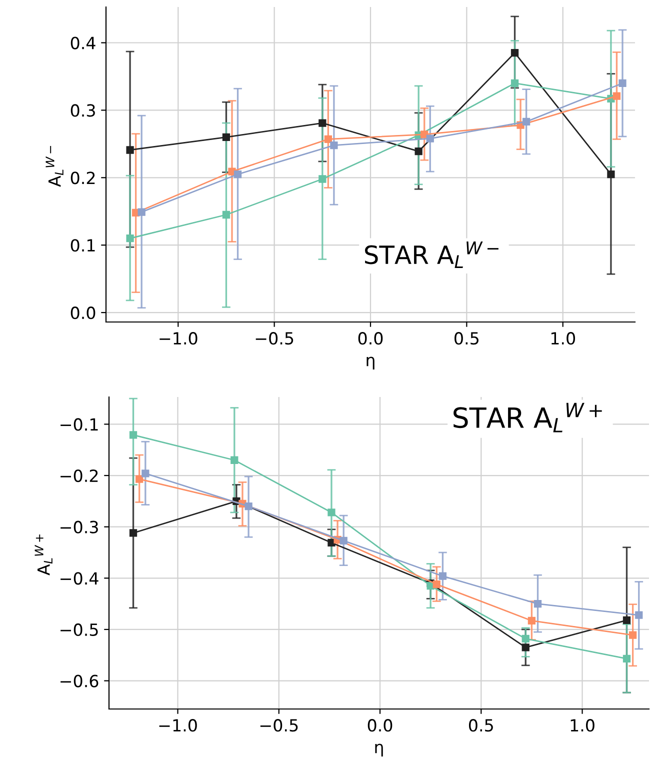 The width and height of the screenshot is (656, 771). Describe the element at coordinates (79, 527) in the screenshot. I see `y-tick-label: −0.3` at that location.